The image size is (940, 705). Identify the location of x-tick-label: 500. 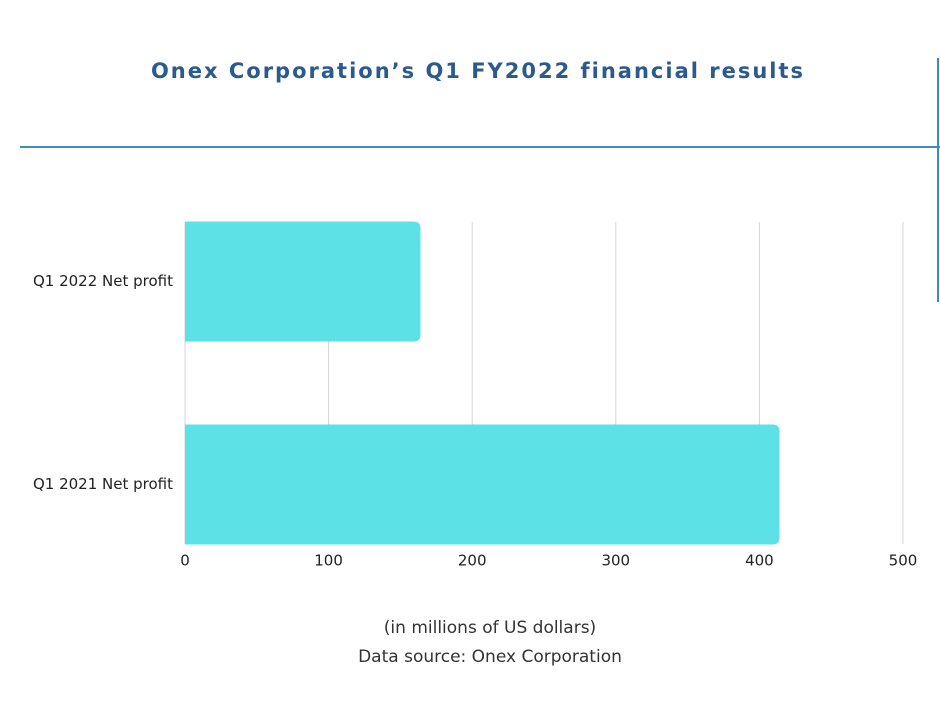
(903, 561).